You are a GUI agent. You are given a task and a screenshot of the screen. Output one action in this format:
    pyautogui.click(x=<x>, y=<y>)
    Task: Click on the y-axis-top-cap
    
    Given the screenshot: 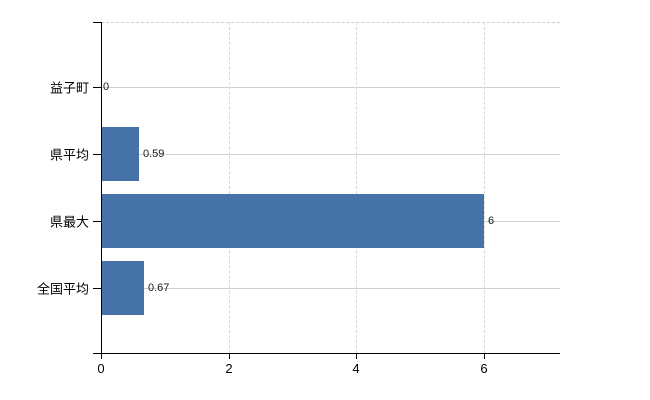 What is the action you would take?
    pyautogui.click(x=97, y=22)
    